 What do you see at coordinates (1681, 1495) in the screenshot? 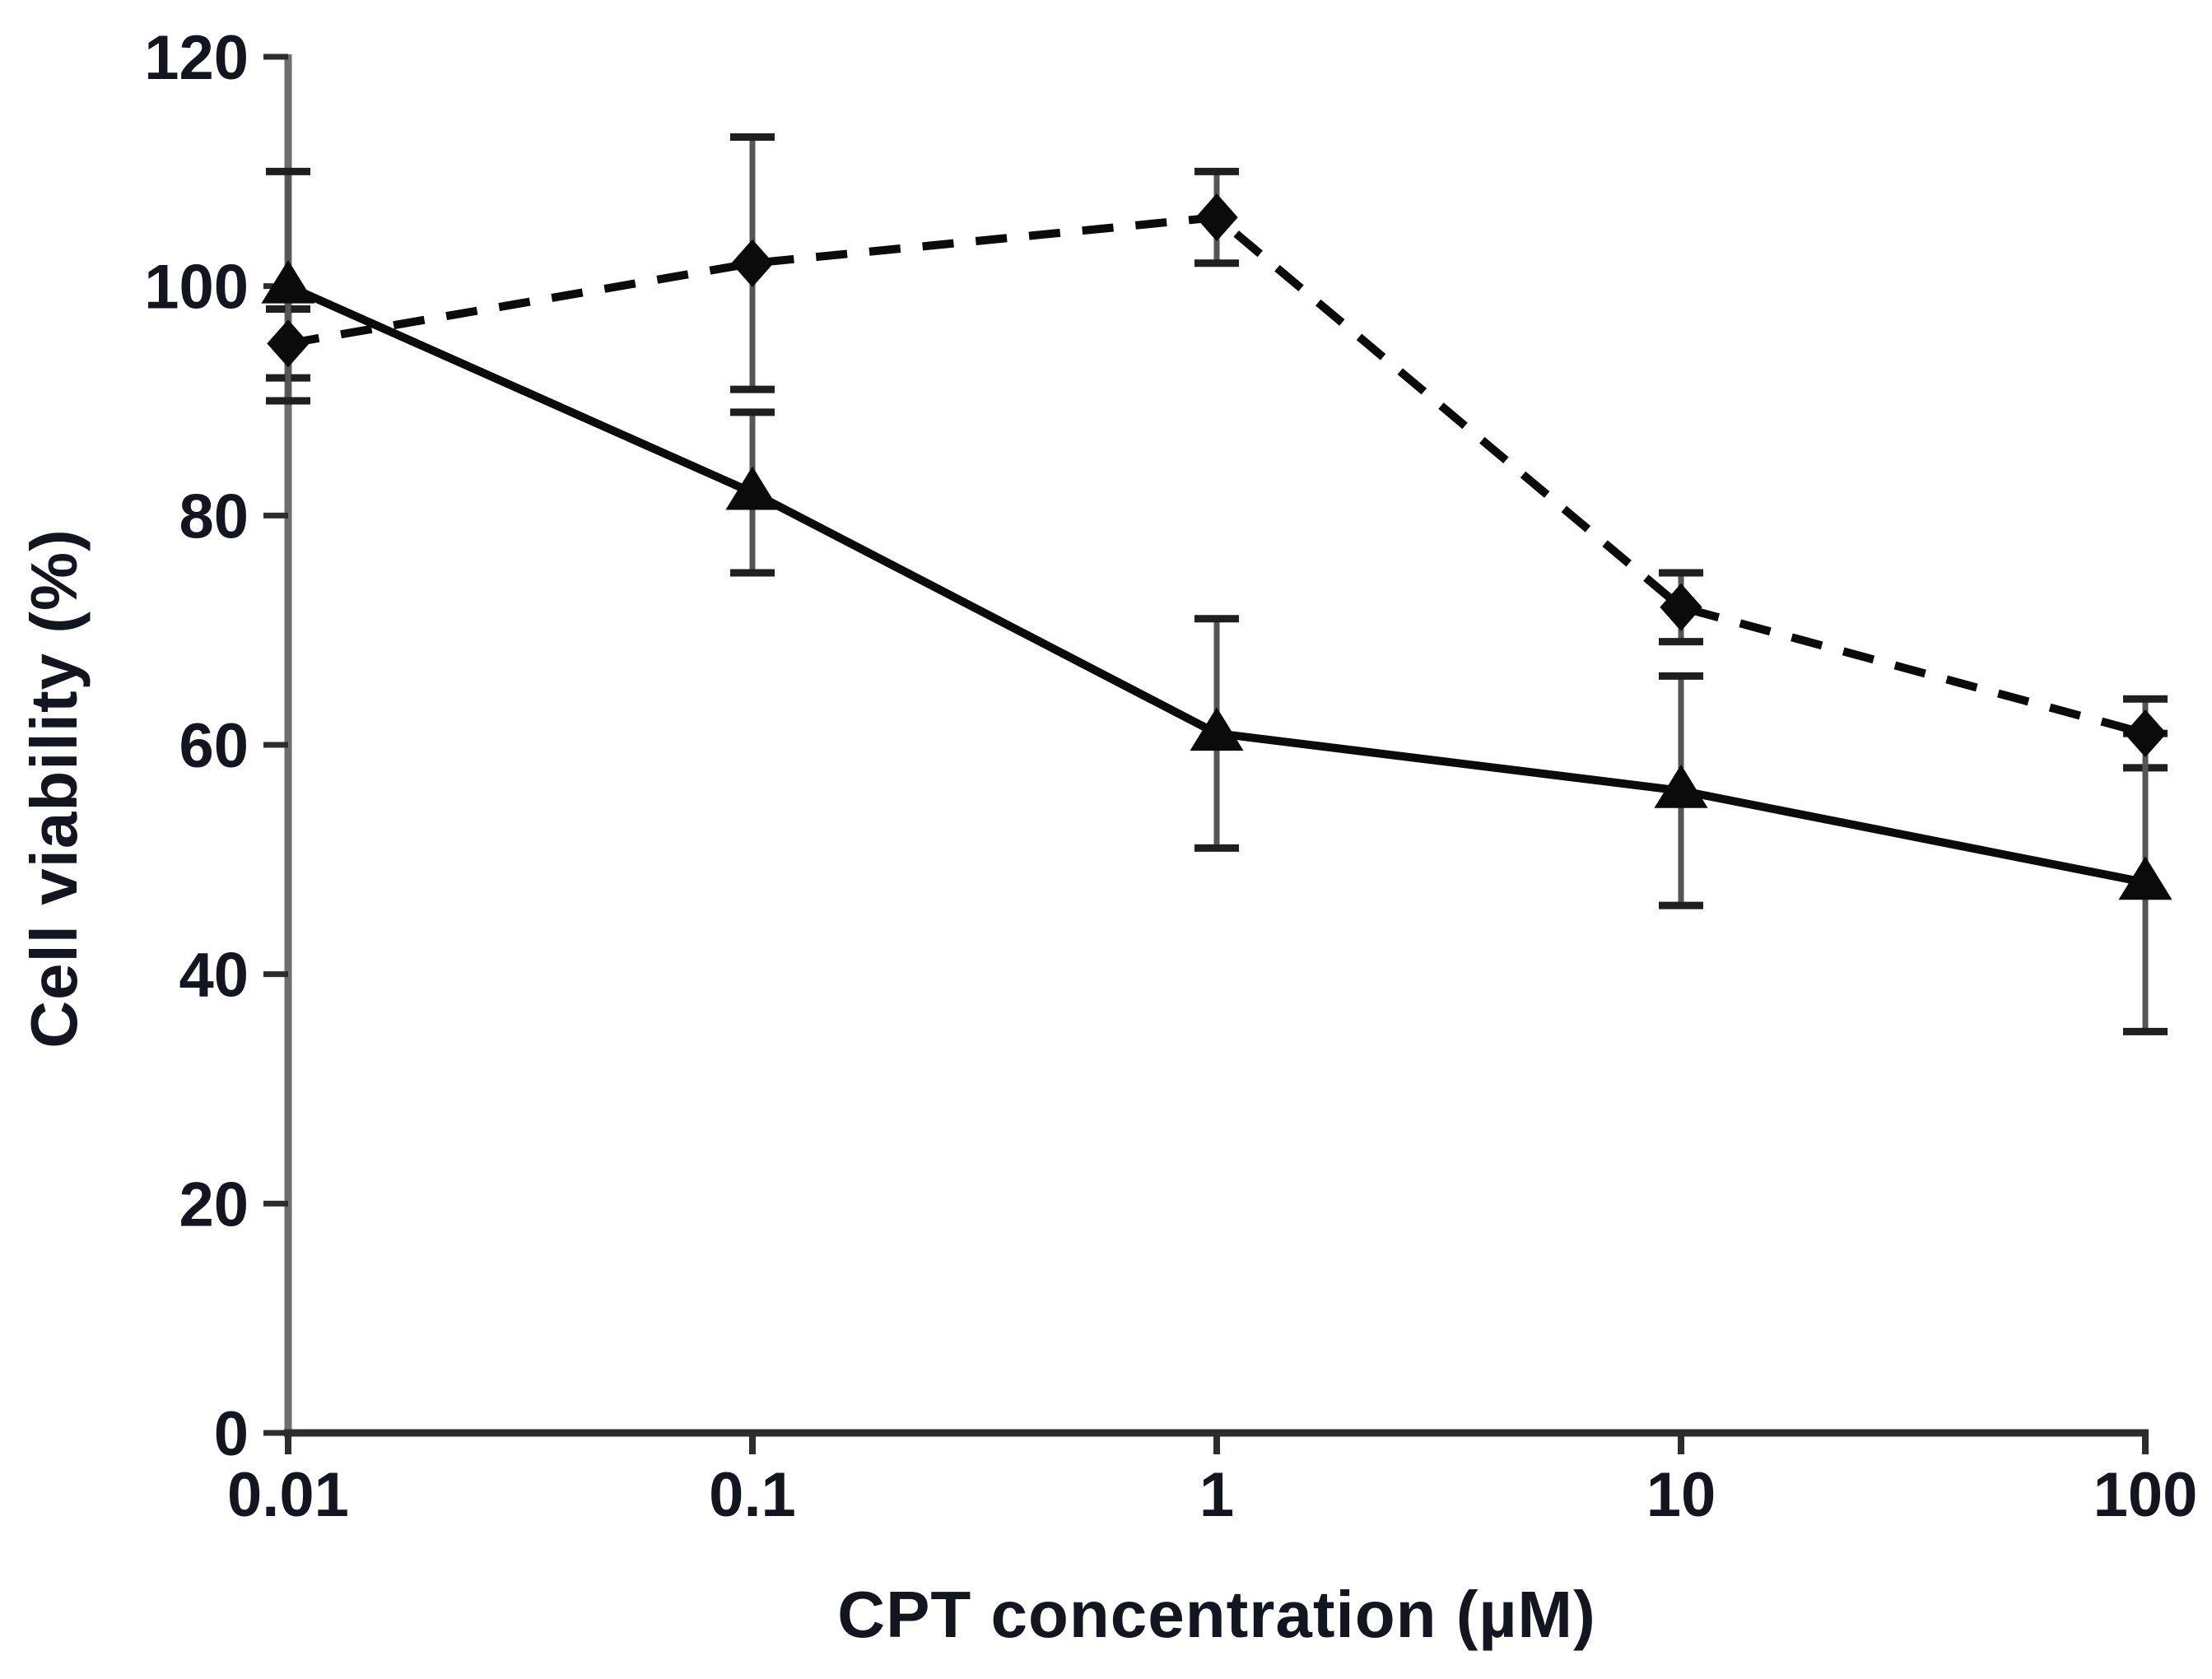
I see `x-tick-label: 10` at bounding box center [1681, 1495].